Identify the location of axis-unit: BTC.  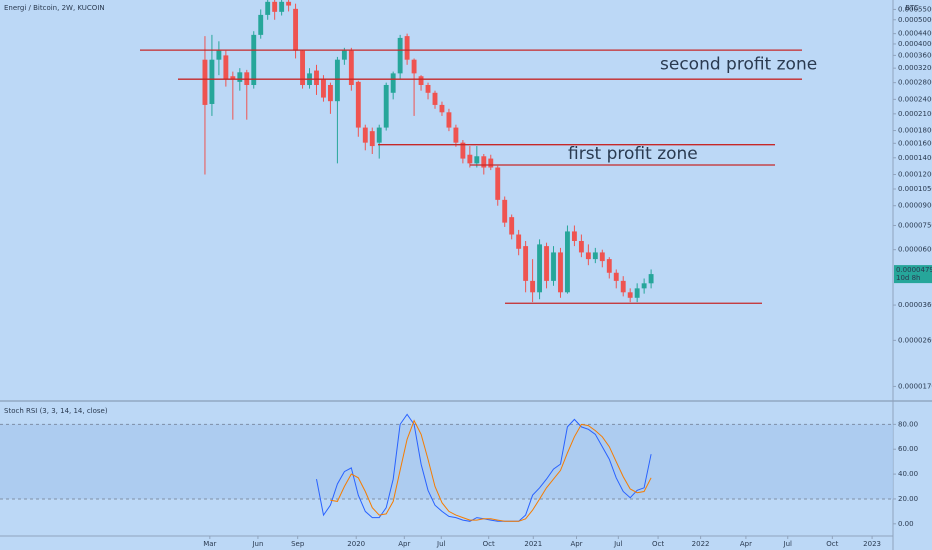
(912, 8).